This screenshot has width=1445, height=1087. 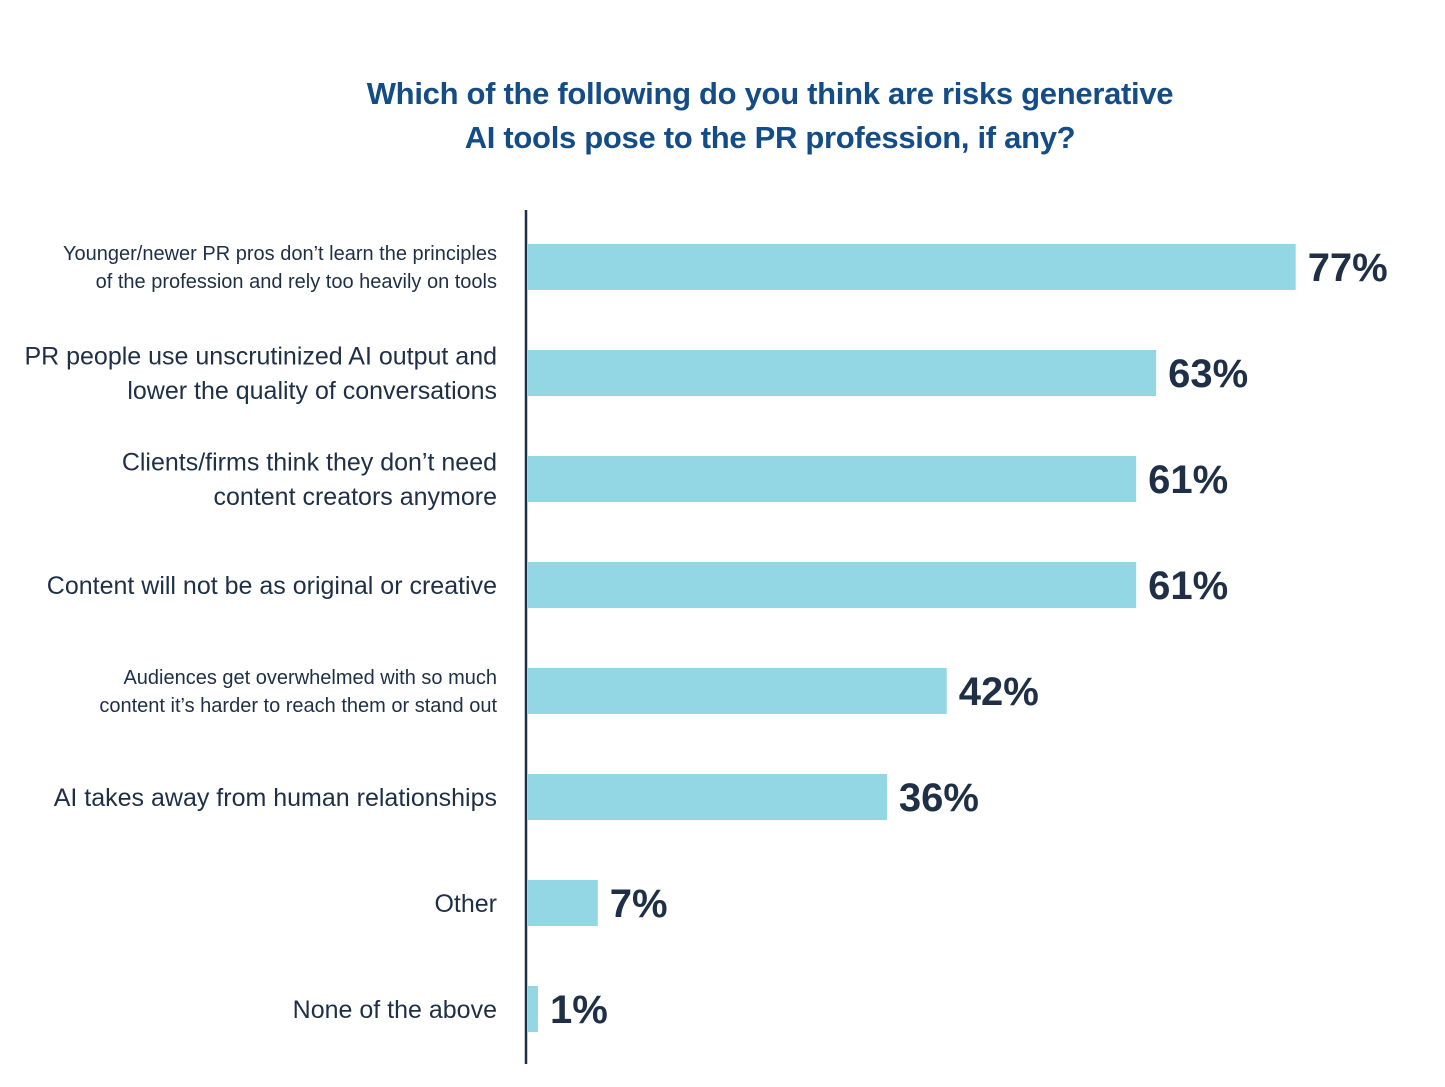 I want to click on category-label-7: Other, so click(x=465, y=904).